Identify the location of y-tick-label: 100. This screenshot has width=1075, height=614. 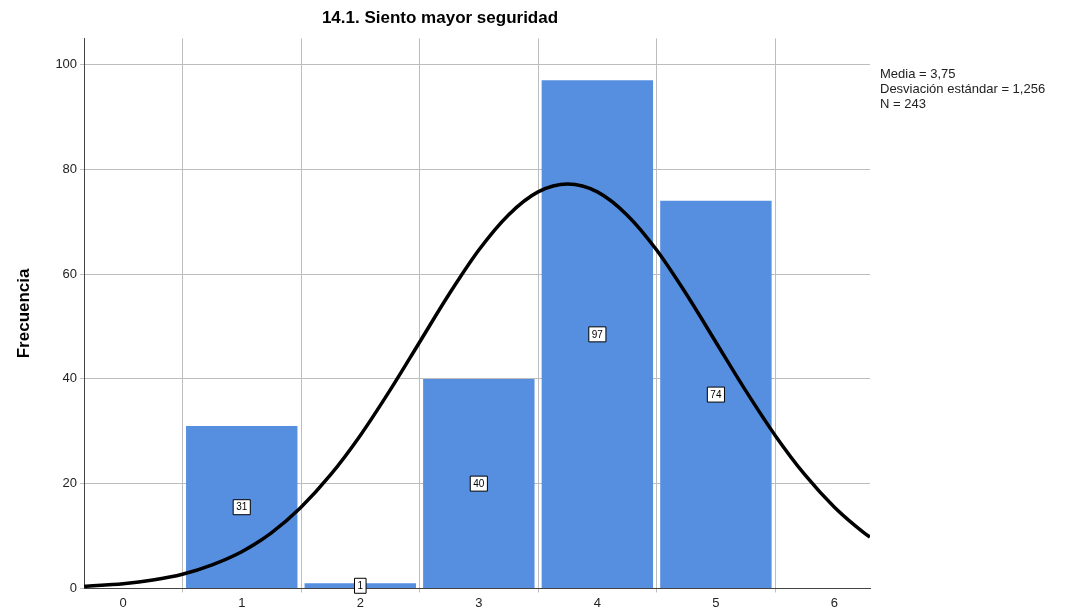
(66, 64).